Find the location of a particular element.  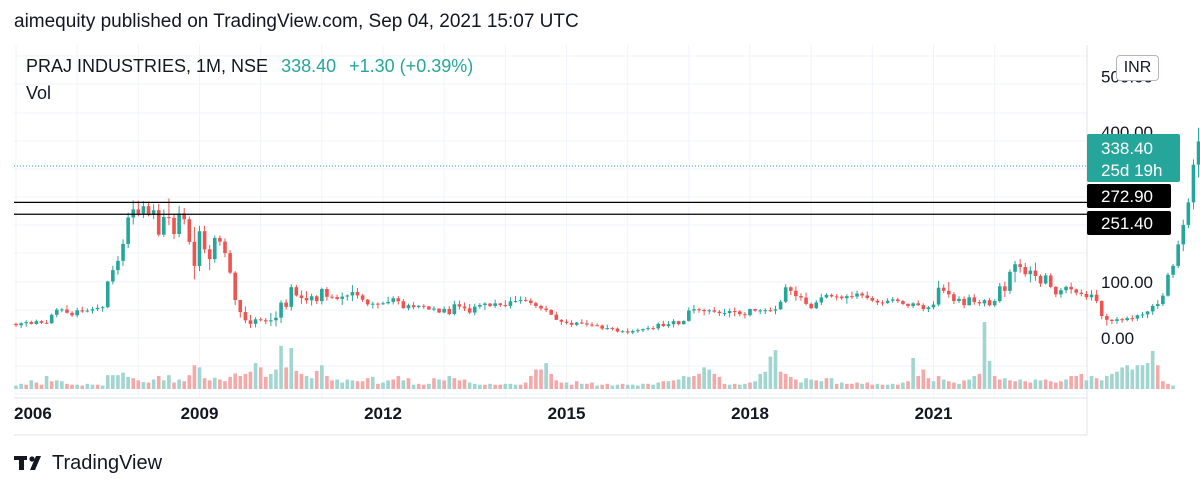

currency-badge: INR is located at coordinates (1137, 68).